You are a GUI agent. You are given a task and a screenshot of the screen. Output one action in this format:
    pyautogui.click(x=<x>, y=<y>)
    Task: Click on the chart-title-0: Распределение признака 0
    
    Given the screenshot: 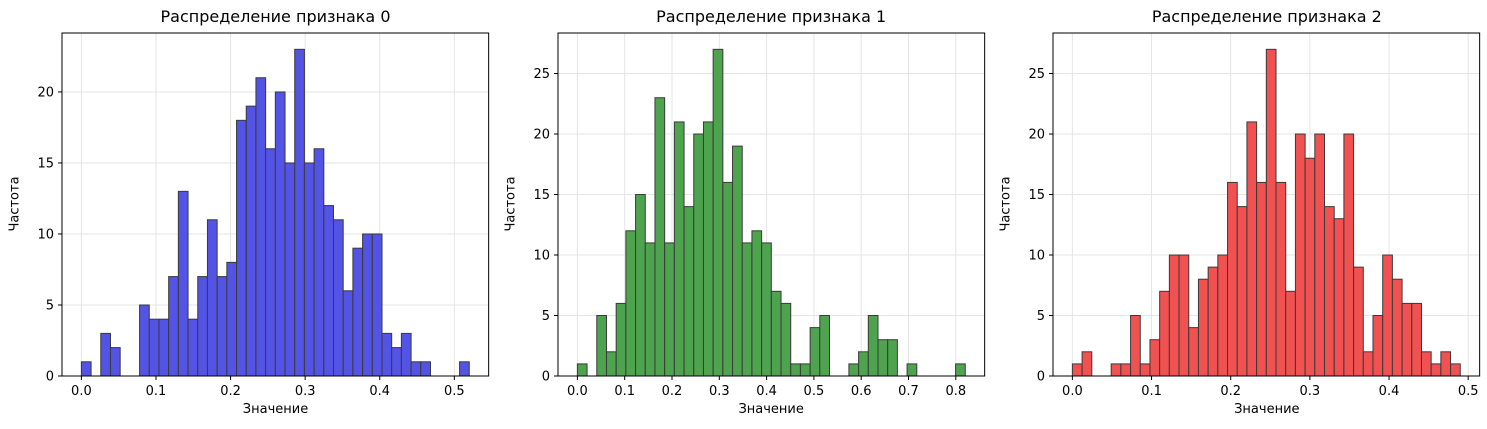 What is the action you would take?
    pyautogui.click(x=275, y=16)
    